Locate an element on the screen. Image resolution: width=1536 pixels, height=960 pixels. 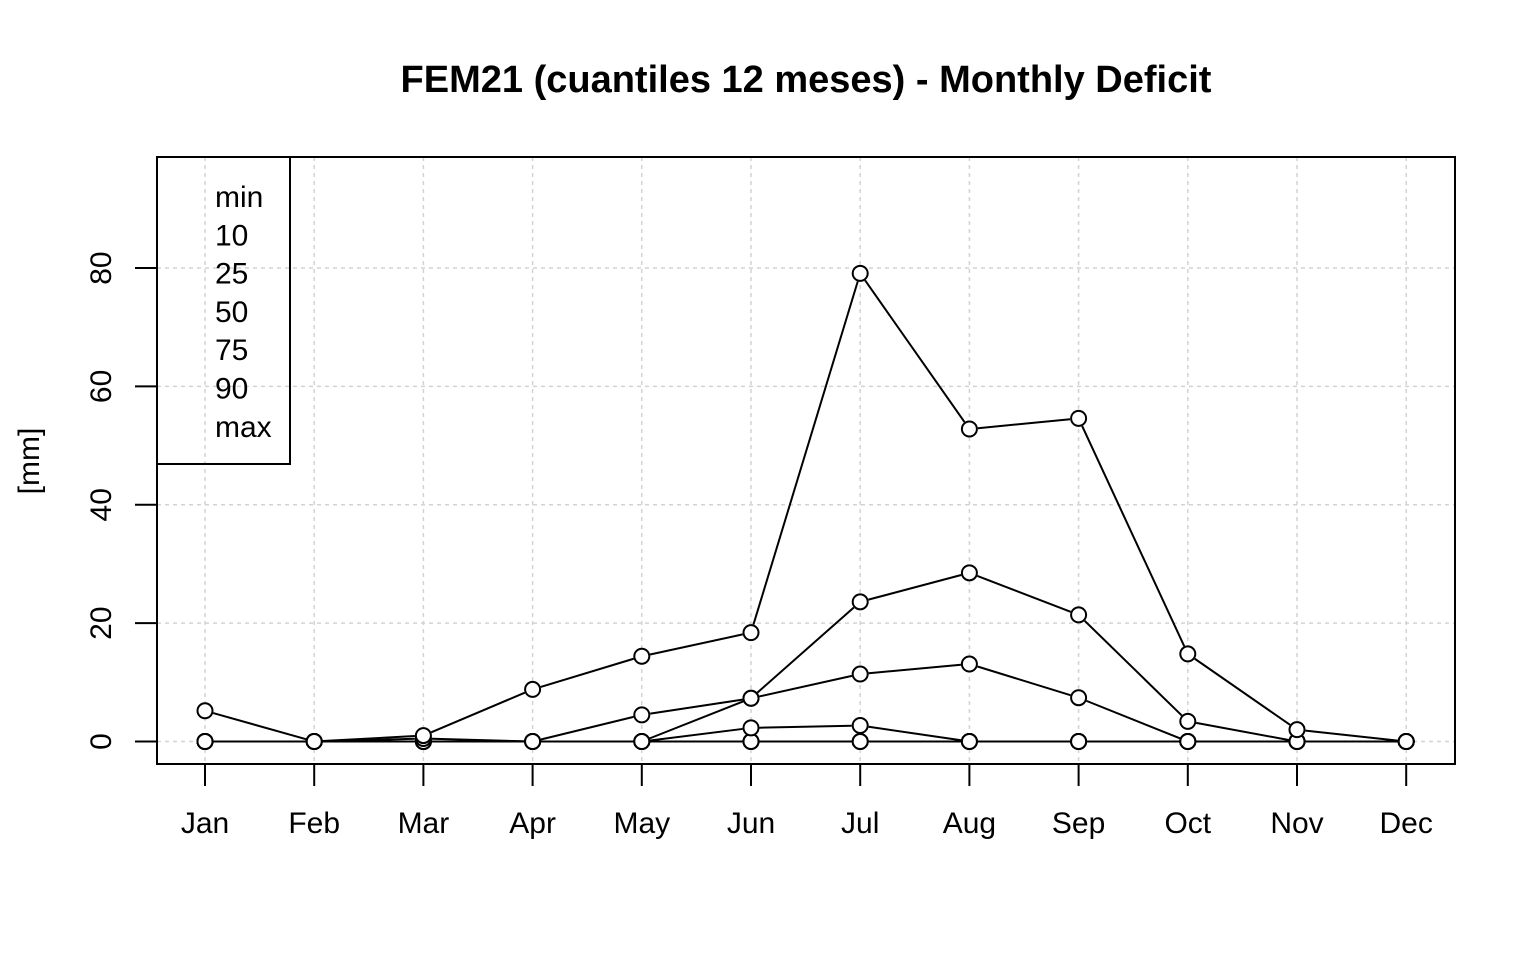
x-tick-label: Aug is located at coordinates (969, 823).